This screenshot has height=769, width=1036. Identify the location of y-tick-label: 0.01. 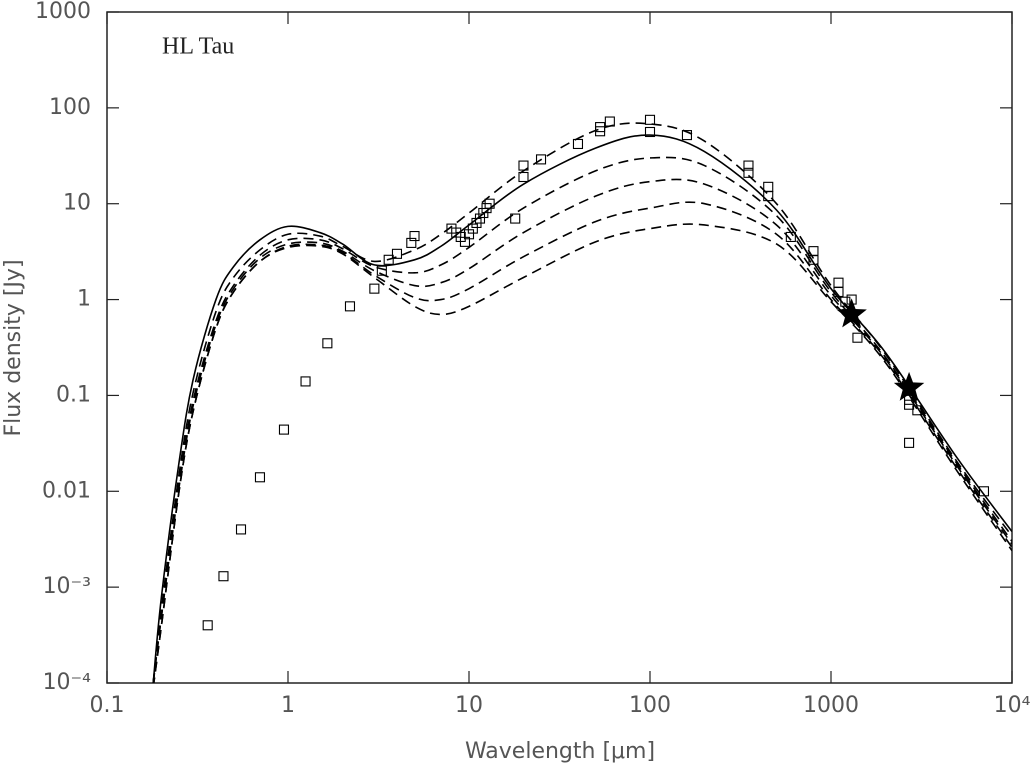
(66, 490).